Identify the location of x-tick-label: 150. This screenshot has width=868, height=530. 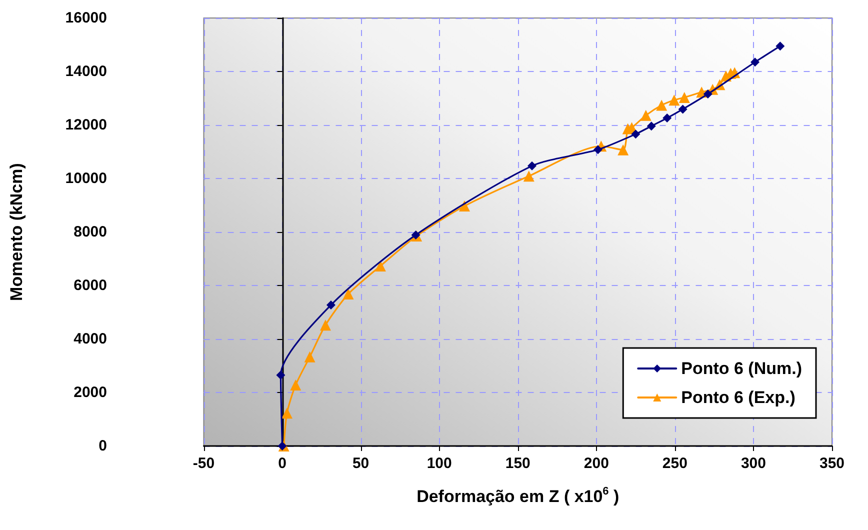
(517, 463).